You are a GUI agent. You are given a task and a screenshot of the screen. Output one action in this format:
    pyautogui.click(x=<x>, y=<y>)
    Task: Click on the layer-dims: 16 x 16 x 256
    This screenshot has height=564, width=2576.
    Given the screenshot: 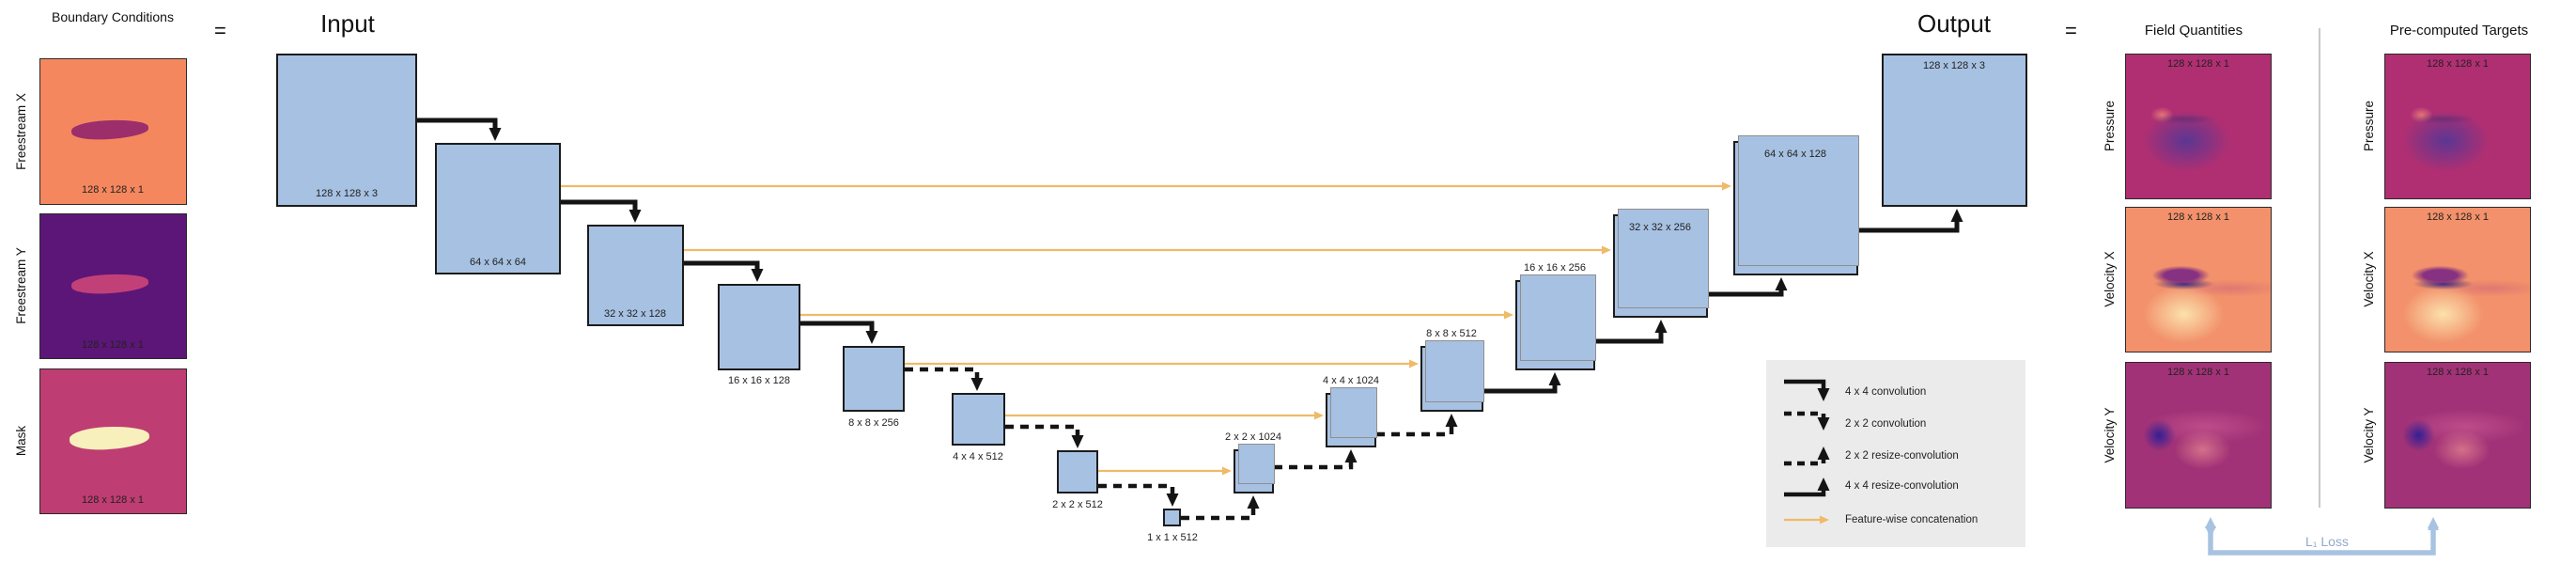 What is the action you would take?
    pyautogui.click(x=1555, y=268)
    